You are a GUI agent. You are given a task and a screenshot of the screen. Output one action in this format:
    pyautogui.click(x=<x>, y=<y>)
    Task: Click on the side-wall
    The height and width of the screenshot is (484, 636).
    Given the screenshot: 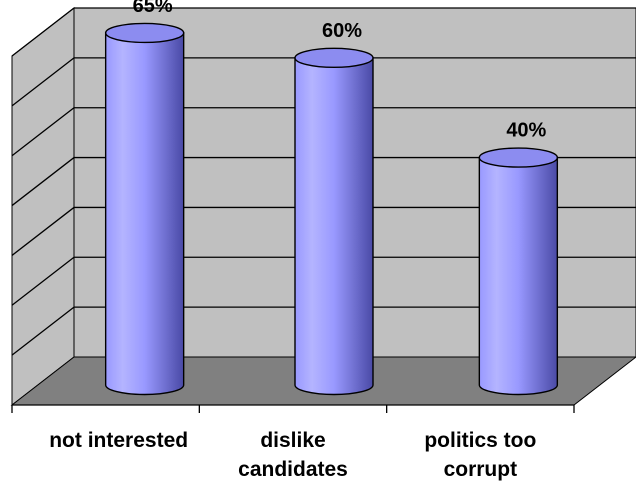 What is the action you would take?
    pyautogui.click(x=43, y=206)
    